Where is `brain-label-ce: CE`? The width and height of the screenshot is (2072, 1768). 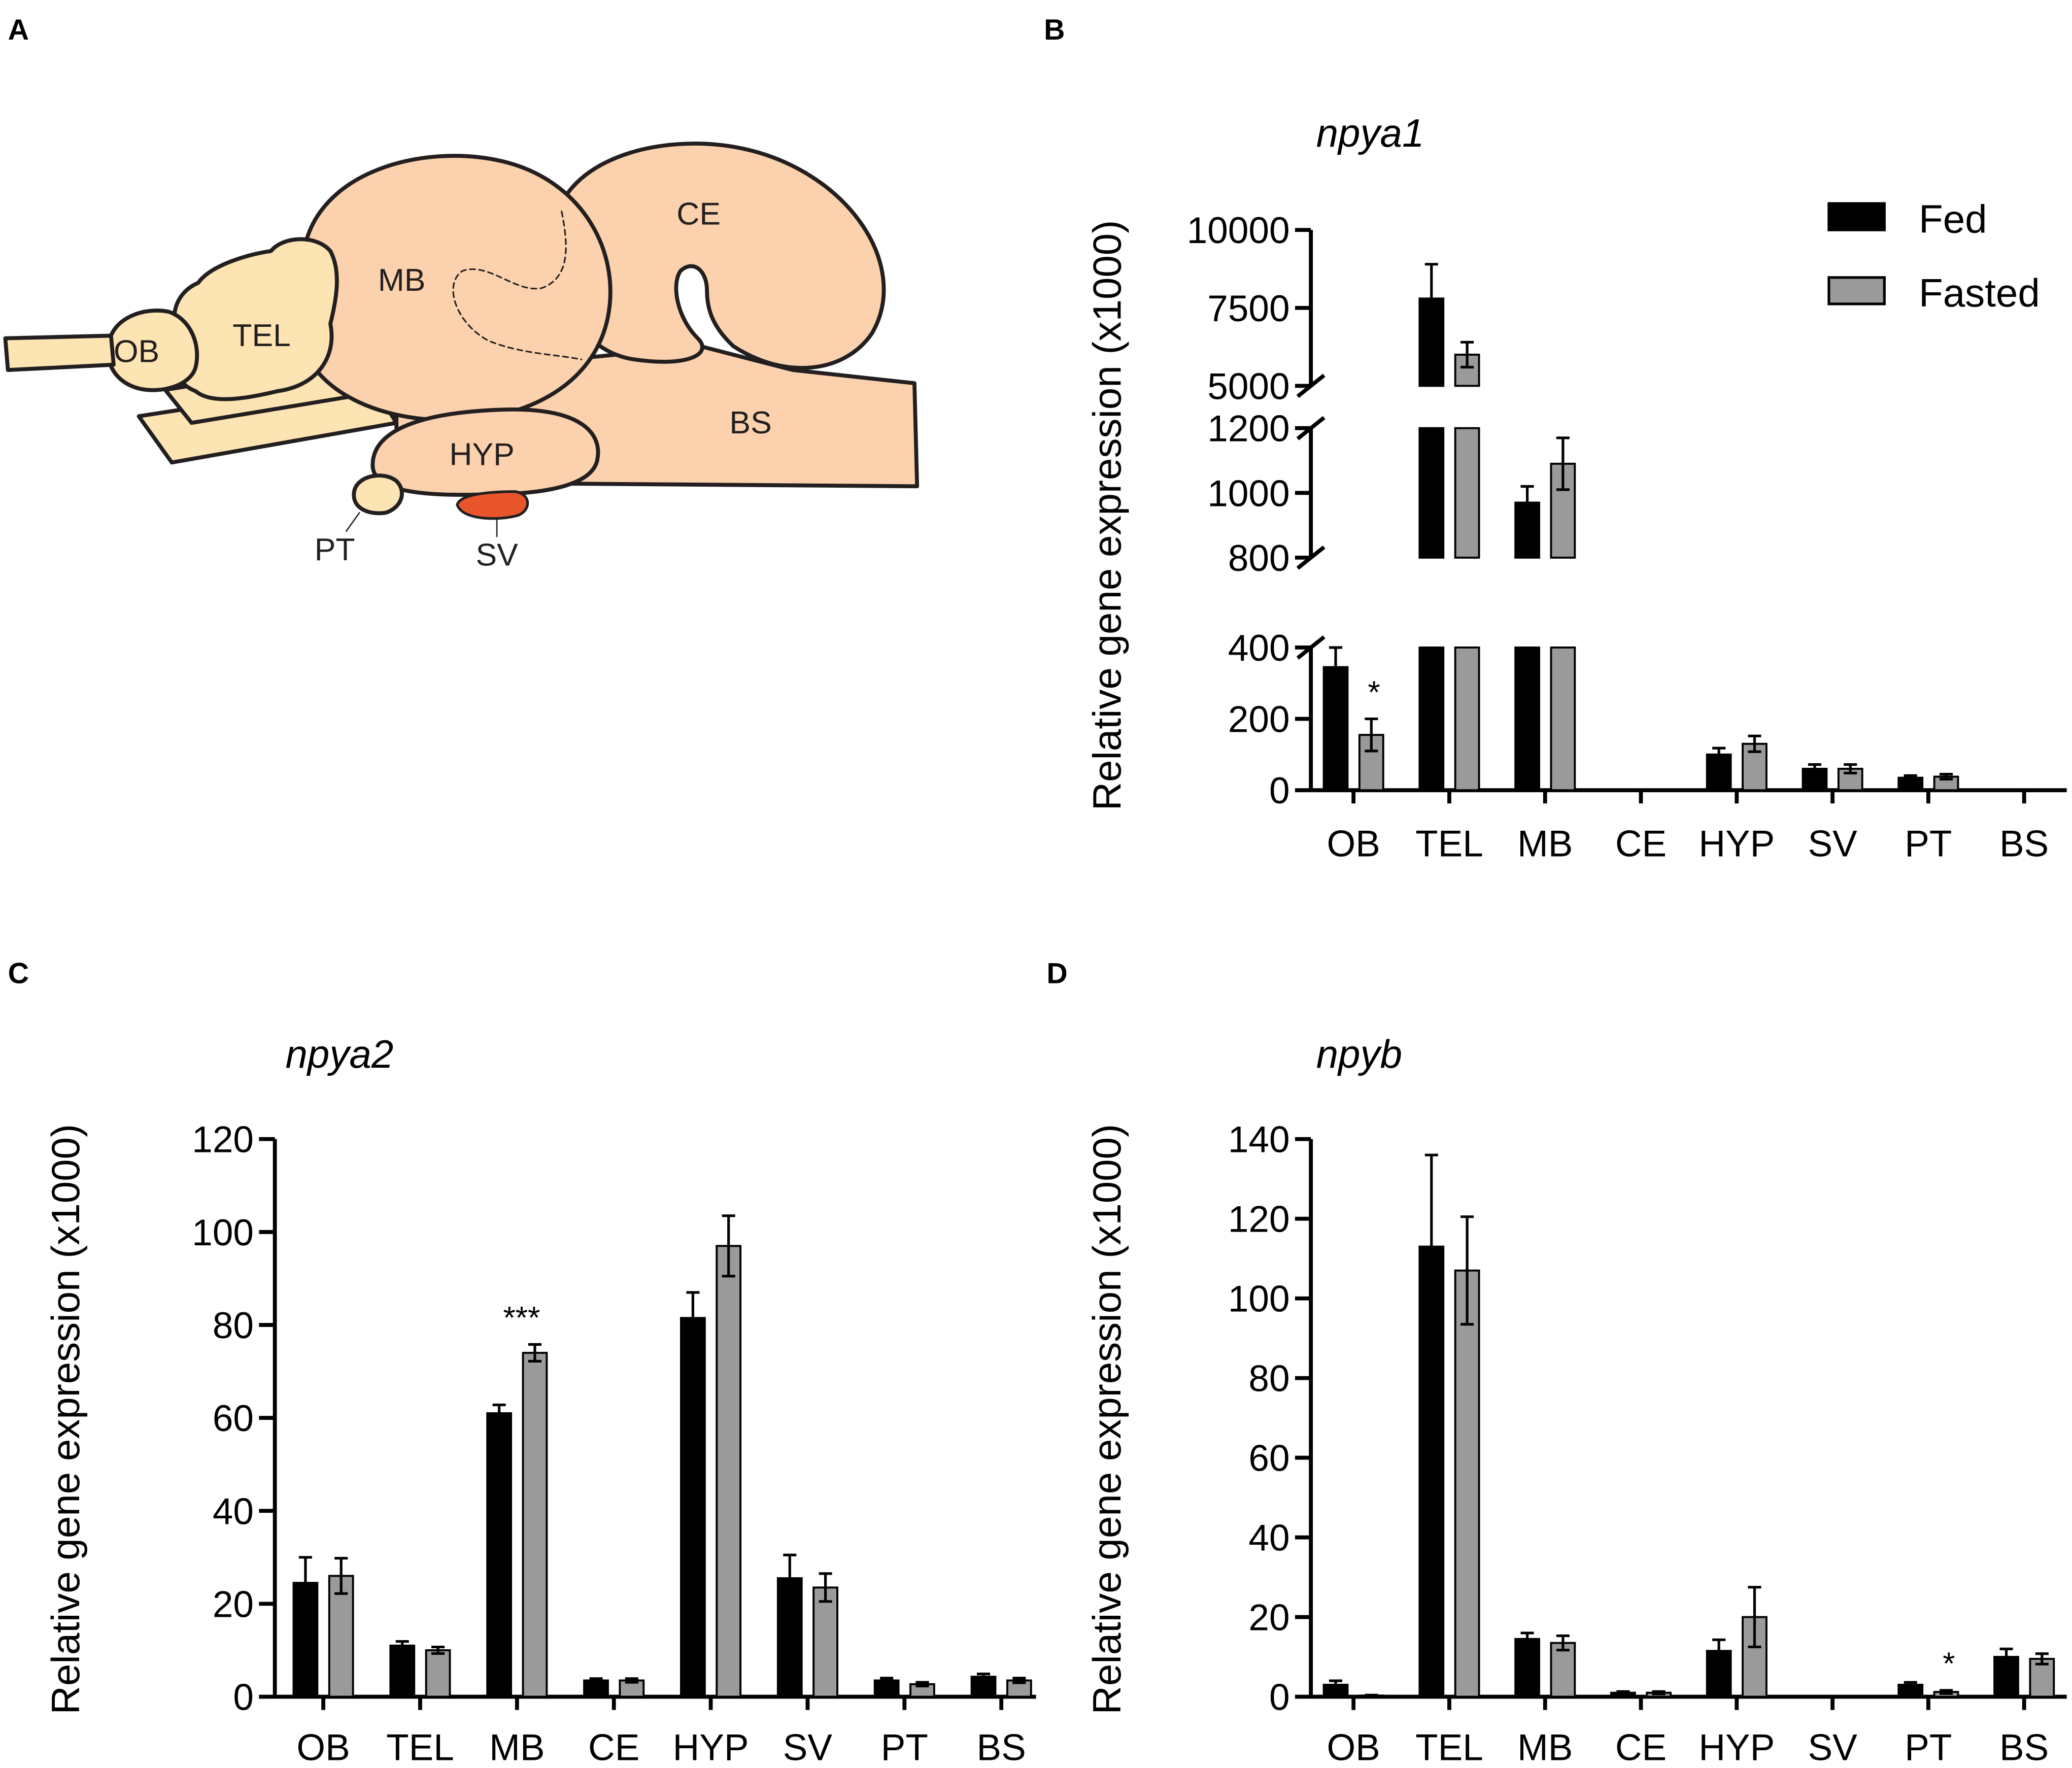 brain-label-ce: CE is located at coordinates (698, 214).